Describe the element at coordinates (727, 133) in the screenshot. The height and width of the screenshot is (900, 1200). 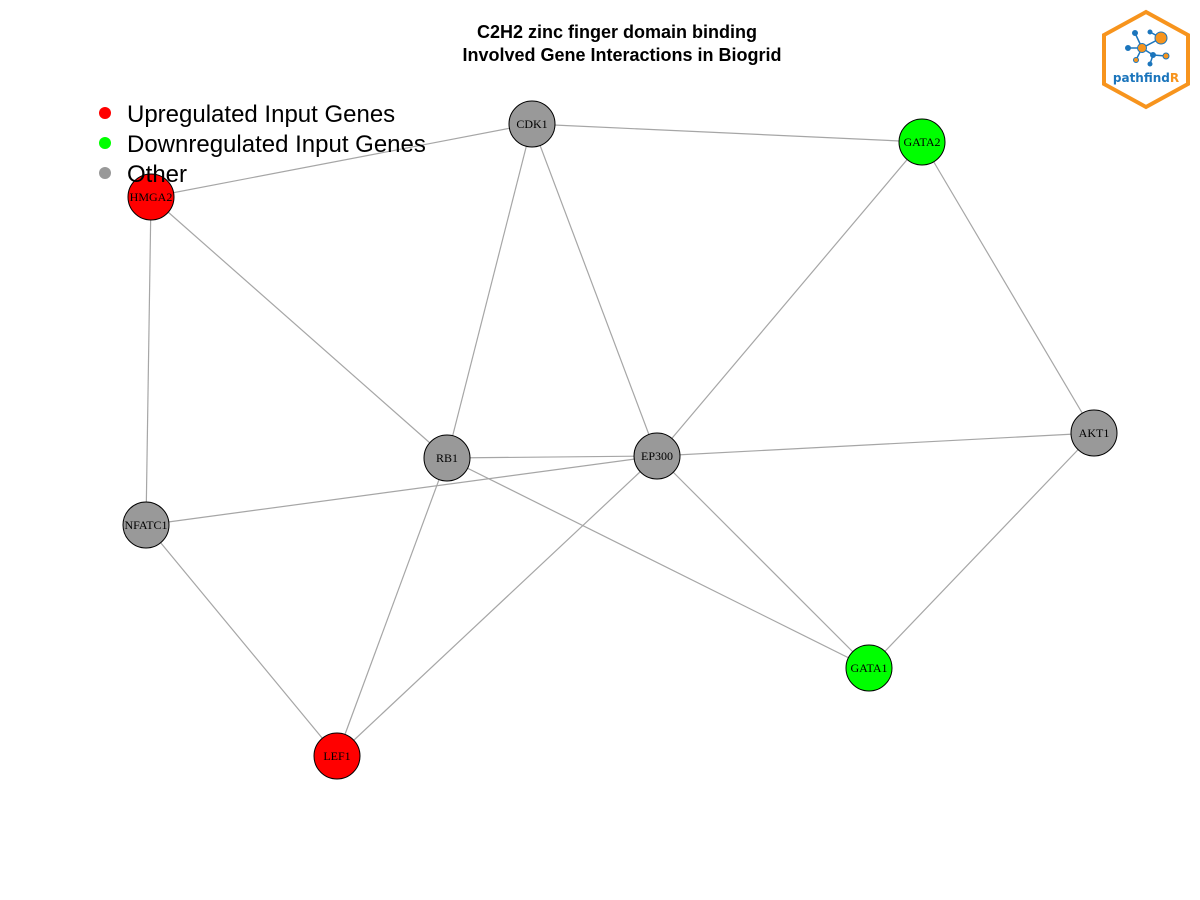
I see `edge-cdk1-gata2` at that location.